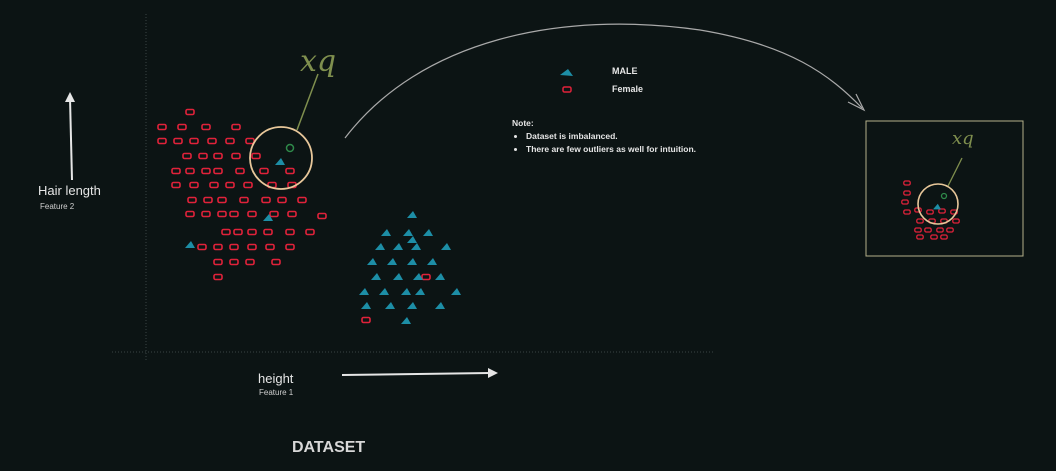 The width and height of the screenshot is (1056, 471). I want to click on legend-female-marker, so click(567, 89).